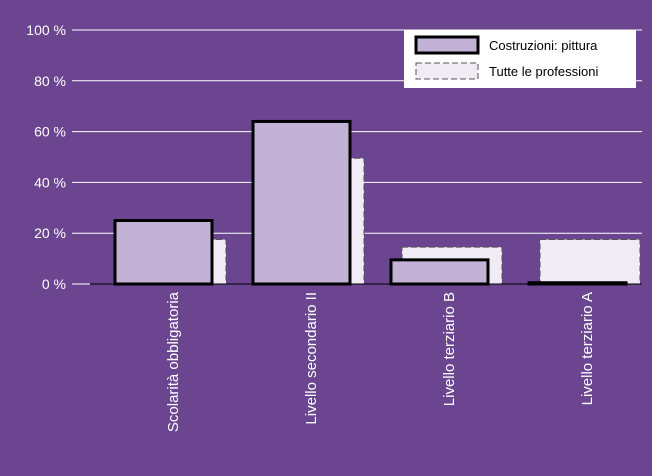 The height and width of the screenshot is (476, 652). I want to click on y-tick-label: 0 %, so click(54, 284).